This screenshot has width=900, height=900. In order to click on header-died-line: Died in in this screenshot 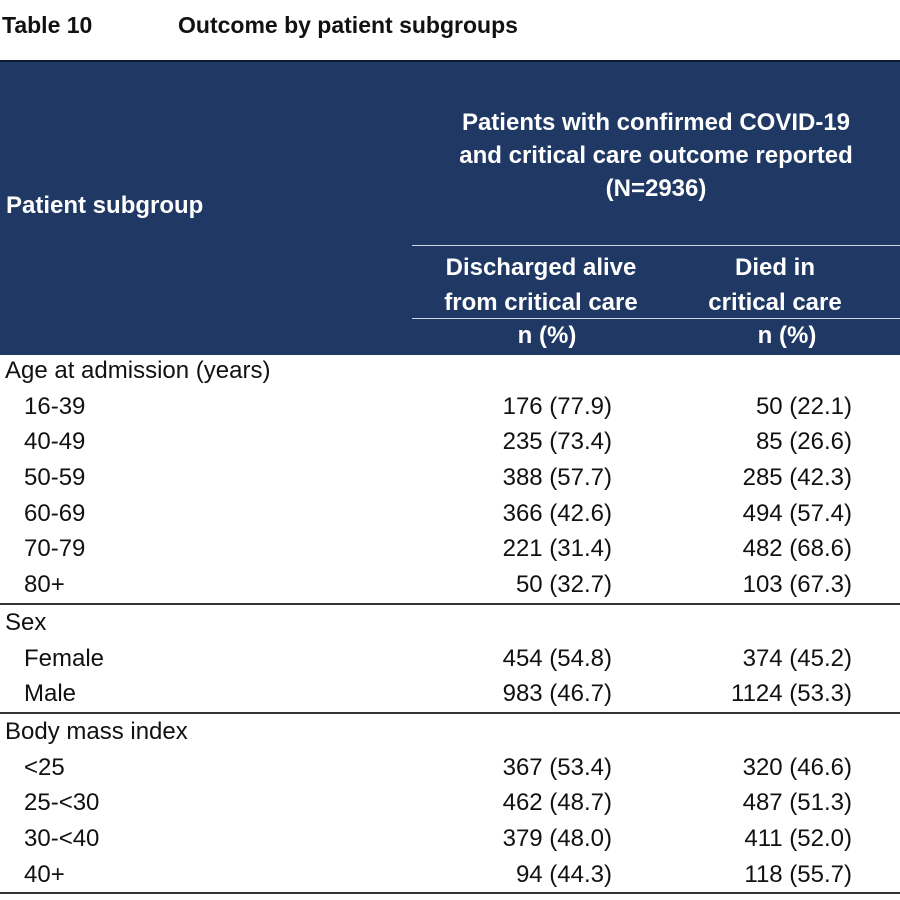, I will do `click(774, 267)`.